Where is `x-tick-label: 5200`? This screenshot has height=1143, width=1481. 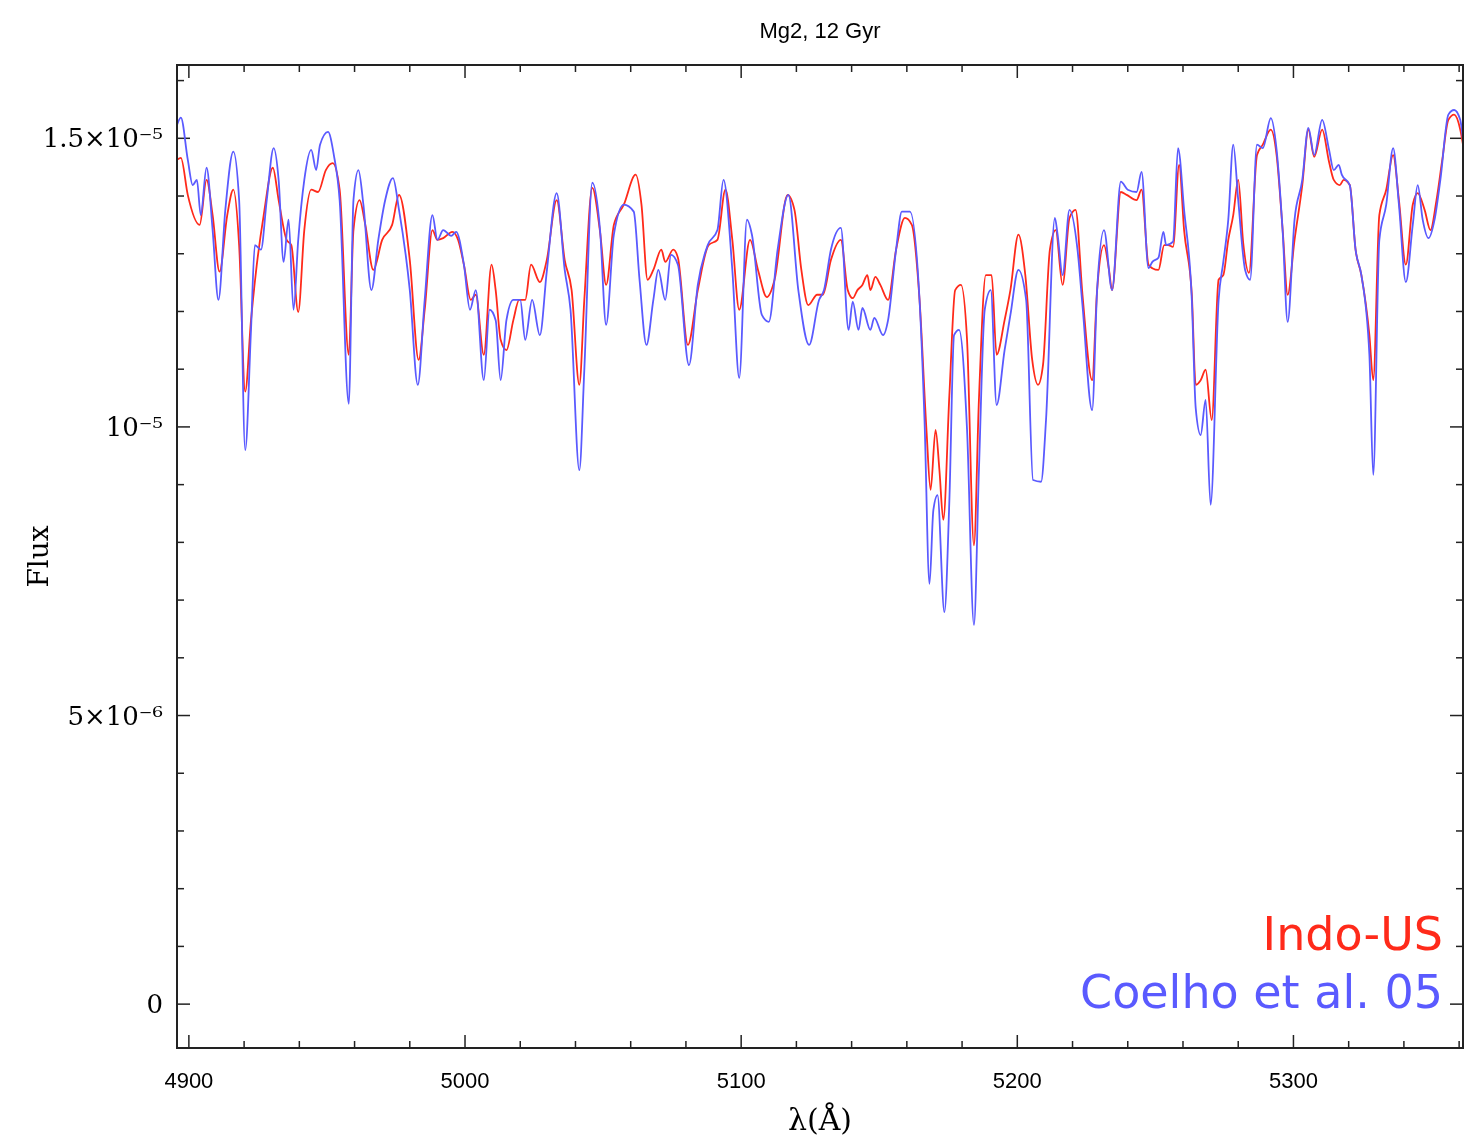 x-tick-label: 5200 is located at coordinates (1017, 1080).